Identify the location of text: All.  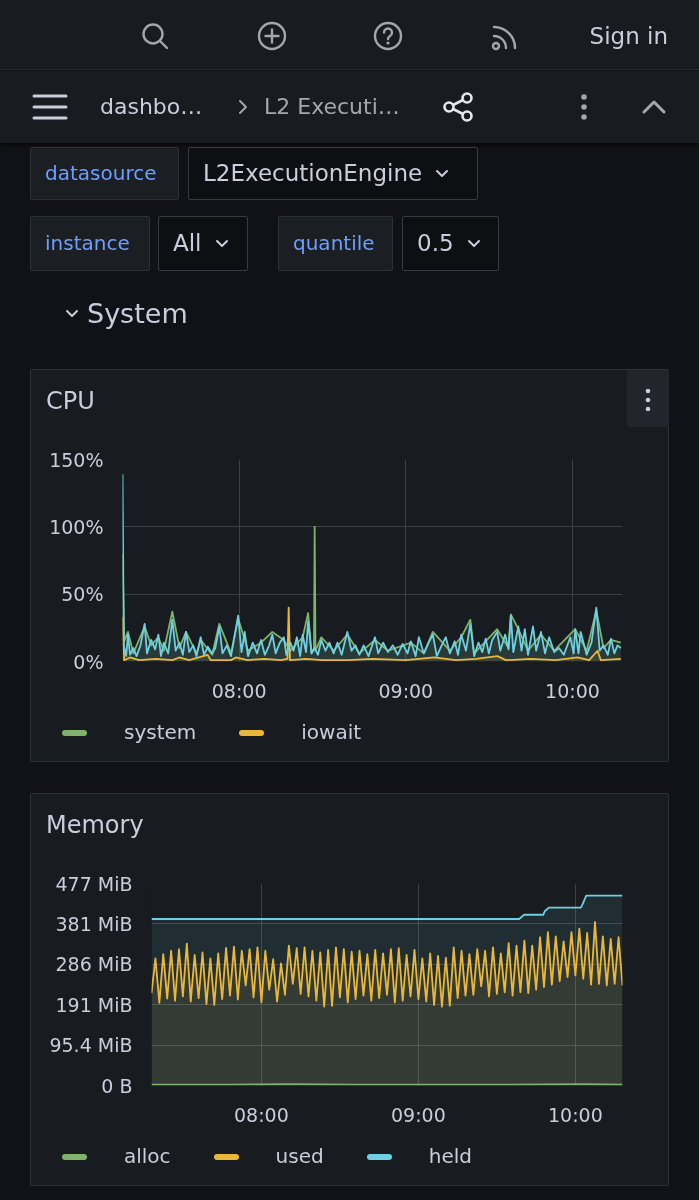
(187, 244).